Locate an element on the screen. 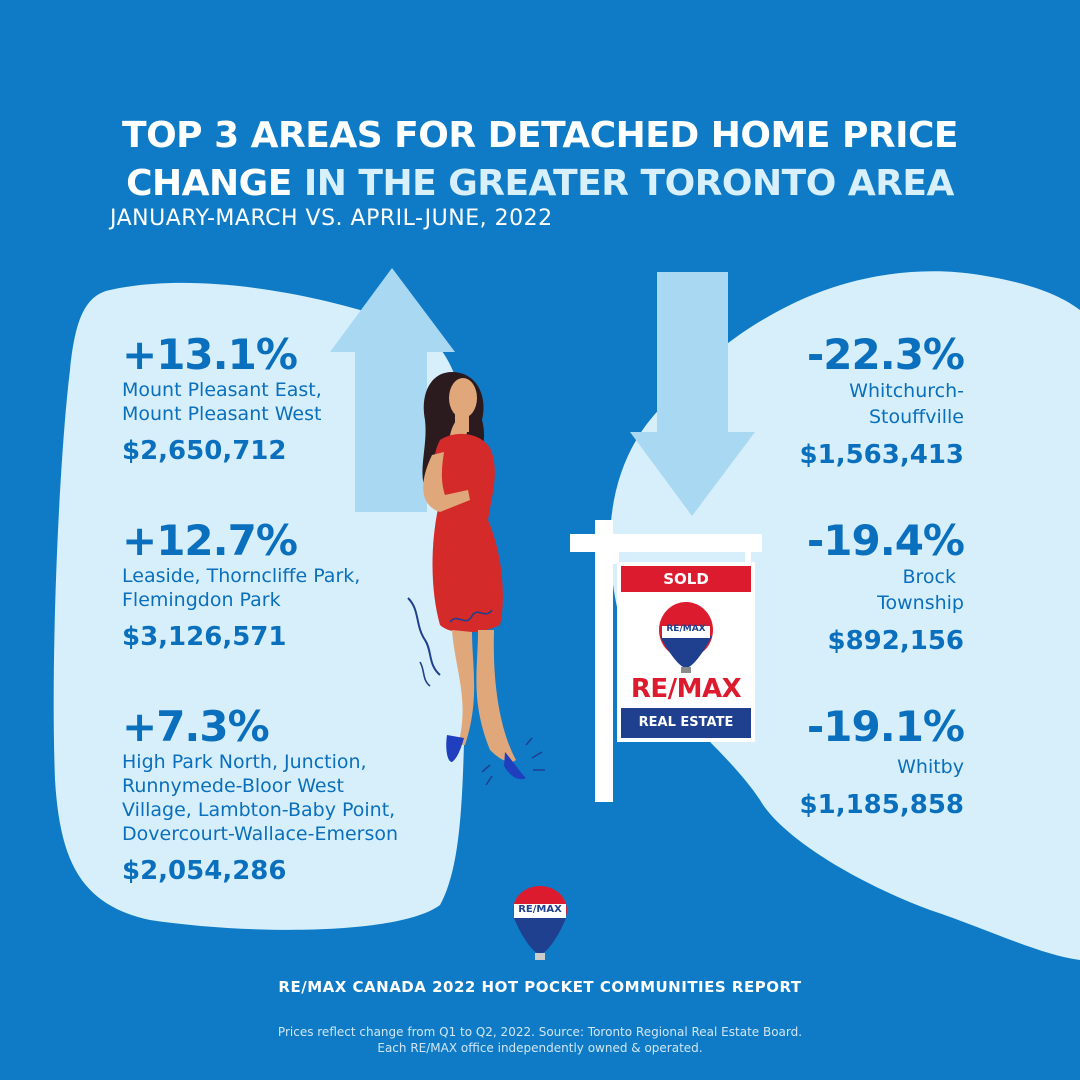  title-line-2: CHANGE IN THE GREATER TORONTO AREA is located at coordinates (540, 184).